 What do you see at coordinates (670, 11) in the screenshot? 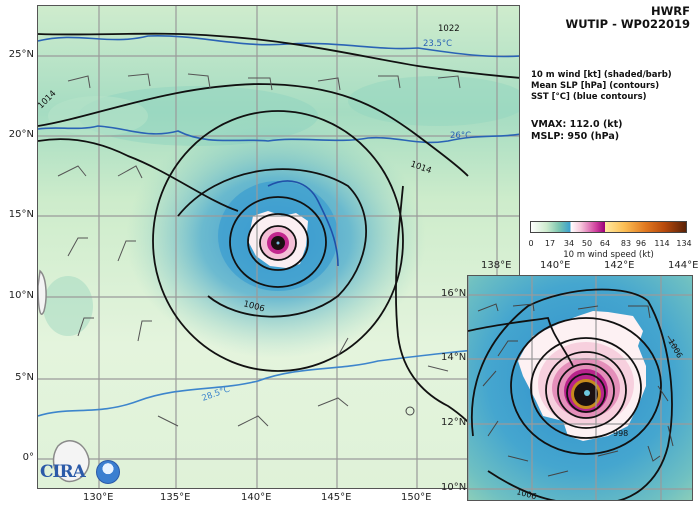
I see `model-name: HWRF` at bounding box center [670, 11].